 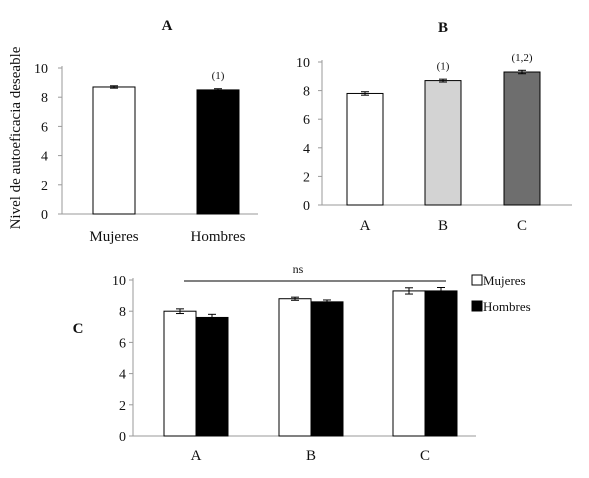 What do you see at coordinates (218, 237) in the screenshot?
I see `category-label: Hombres` at bounding box center [218, 237].